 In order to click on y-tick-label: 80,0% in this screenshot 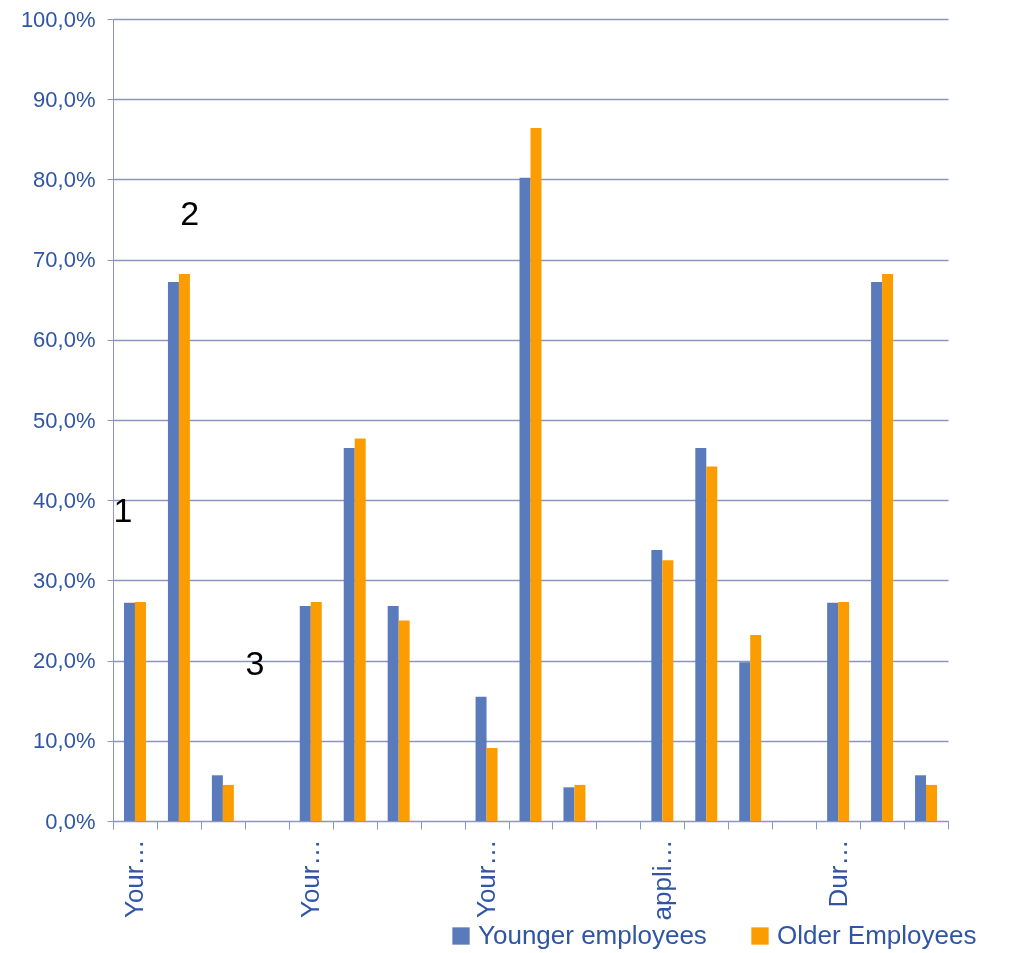, I will do `click(64, 179)`.